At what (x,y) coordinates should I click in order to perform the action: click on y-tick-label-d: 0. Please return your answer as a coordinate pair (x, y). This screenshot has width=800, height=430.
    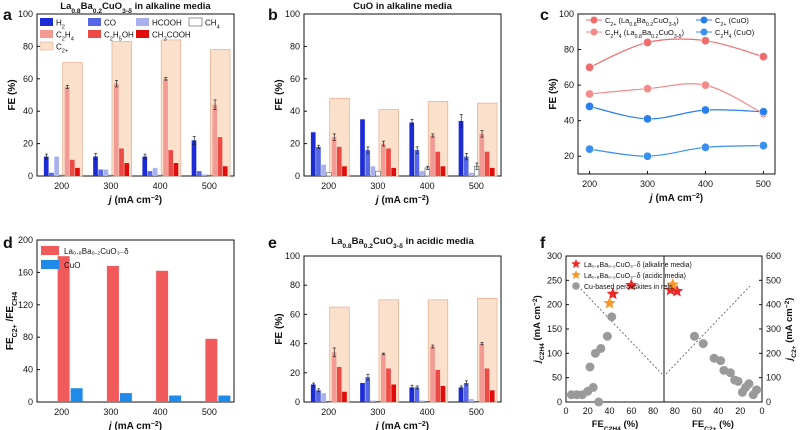
    Looking at the image, I should click on (30, 402).